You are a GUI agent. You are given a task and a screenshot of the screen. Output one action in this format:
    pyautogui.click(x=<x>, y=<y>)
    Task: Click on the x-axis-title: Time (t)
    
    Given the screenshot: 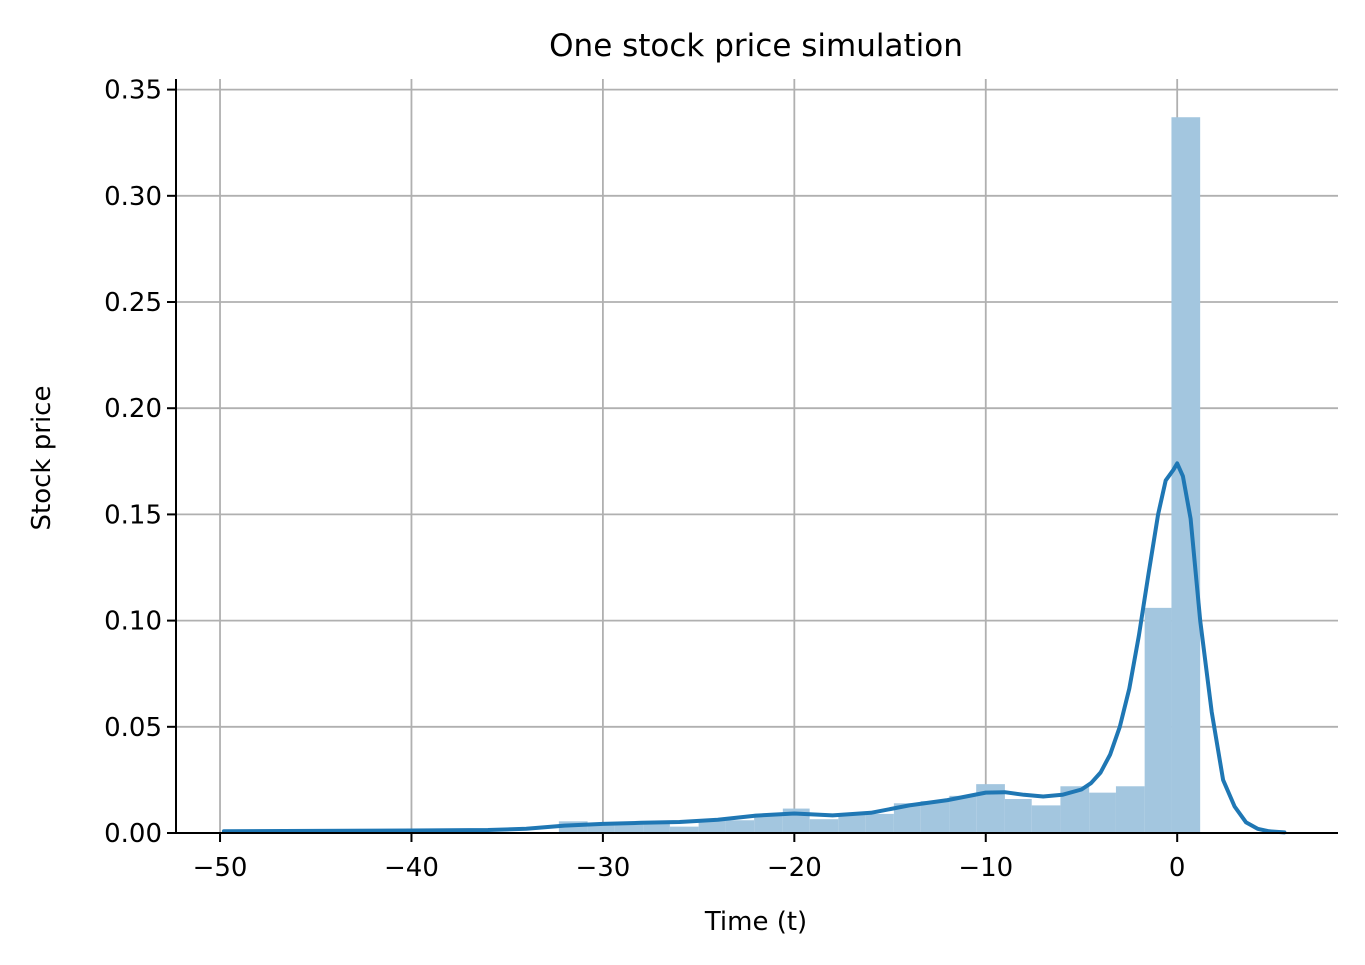 What is the action you would take?
    pyautogui.click(x=755, y=922)
    